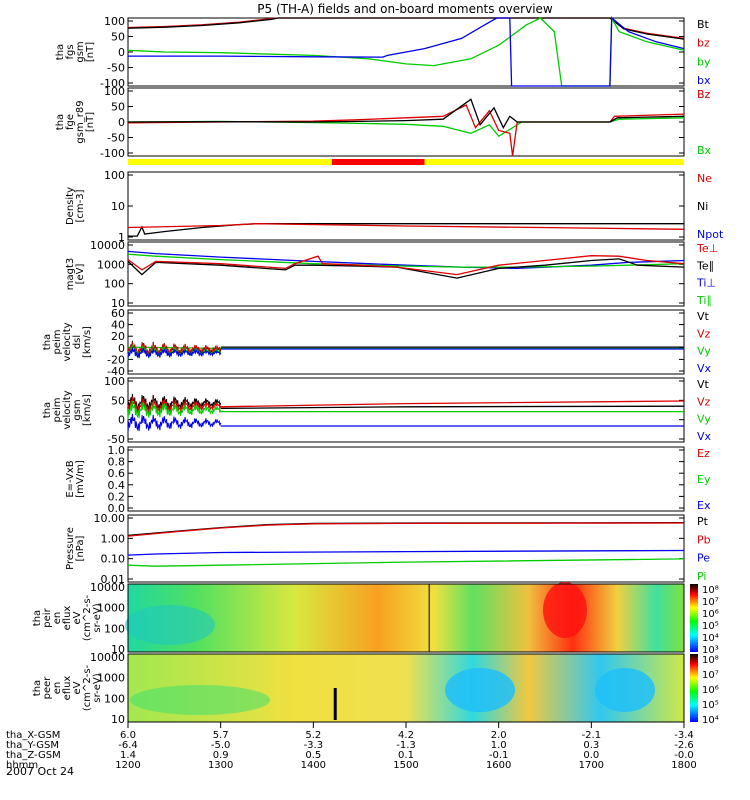 The height and width of the screenshot is (800, 750). What do you see at coordinates (118, 325) in the screenshot?
I see `y-tick-label: 40` at bounding box center [118, 325].